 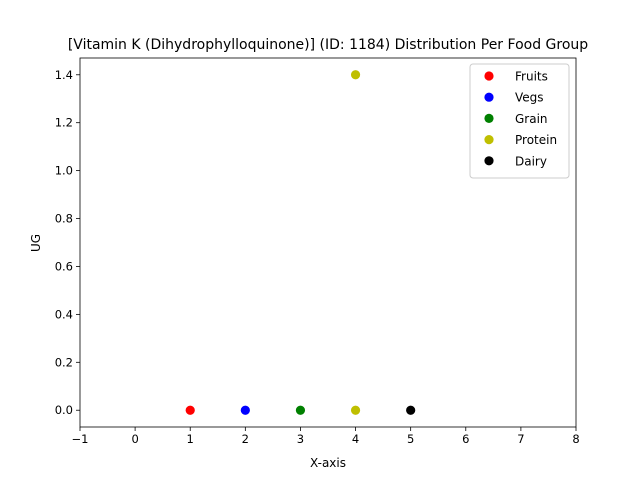 What do you see at coordinates (529, 98) in the screenshot?
I see `legend-label-vegs: Vegs` at bounding box center [529, 98].